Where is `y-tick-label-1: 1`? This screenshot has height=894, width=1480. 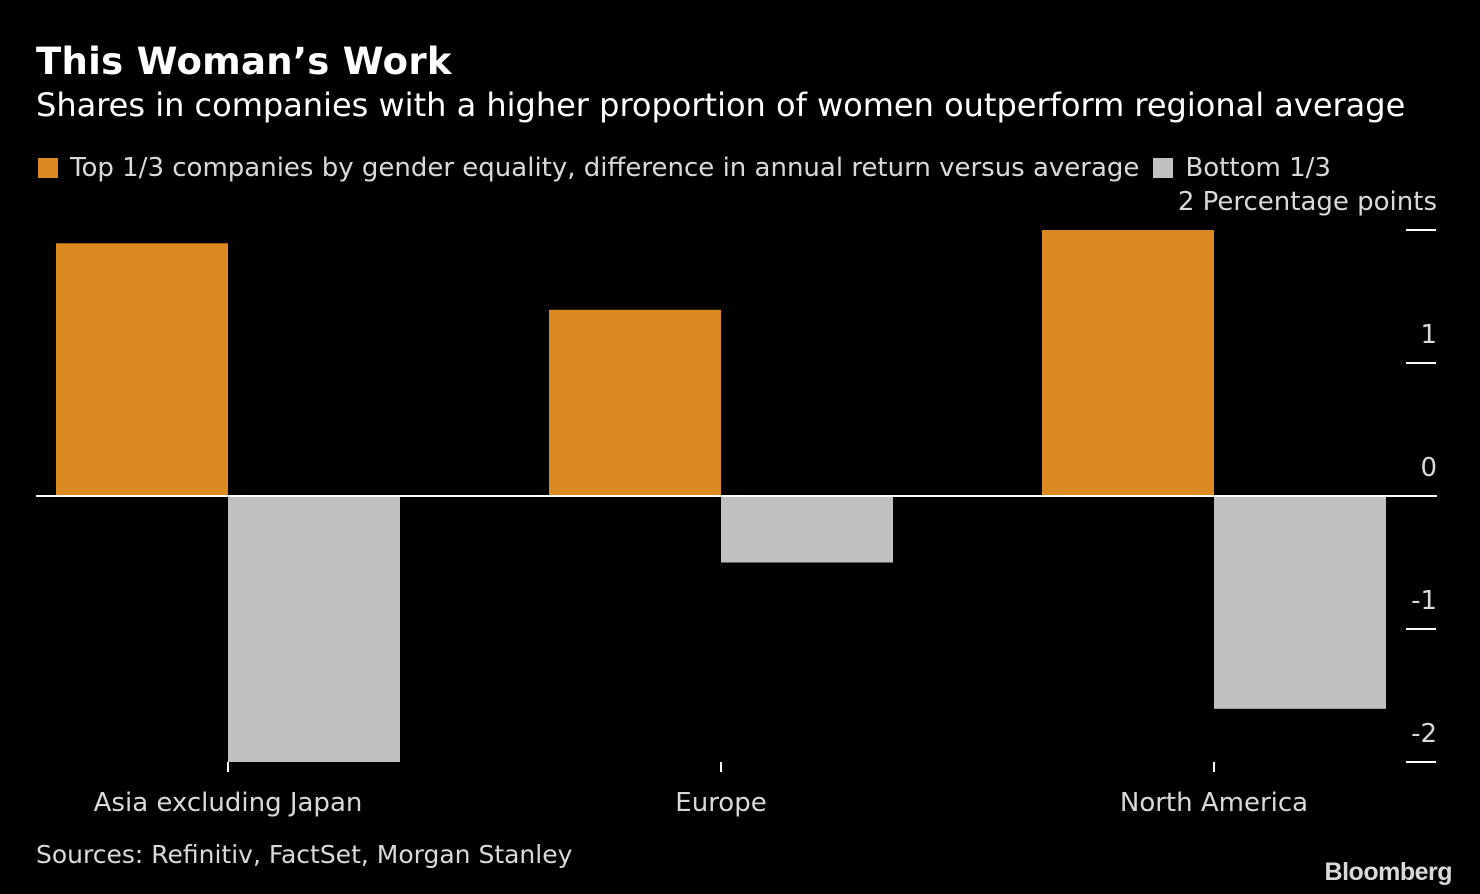 y-tick-label-1: 1 is located at coordinates (1428, 335).